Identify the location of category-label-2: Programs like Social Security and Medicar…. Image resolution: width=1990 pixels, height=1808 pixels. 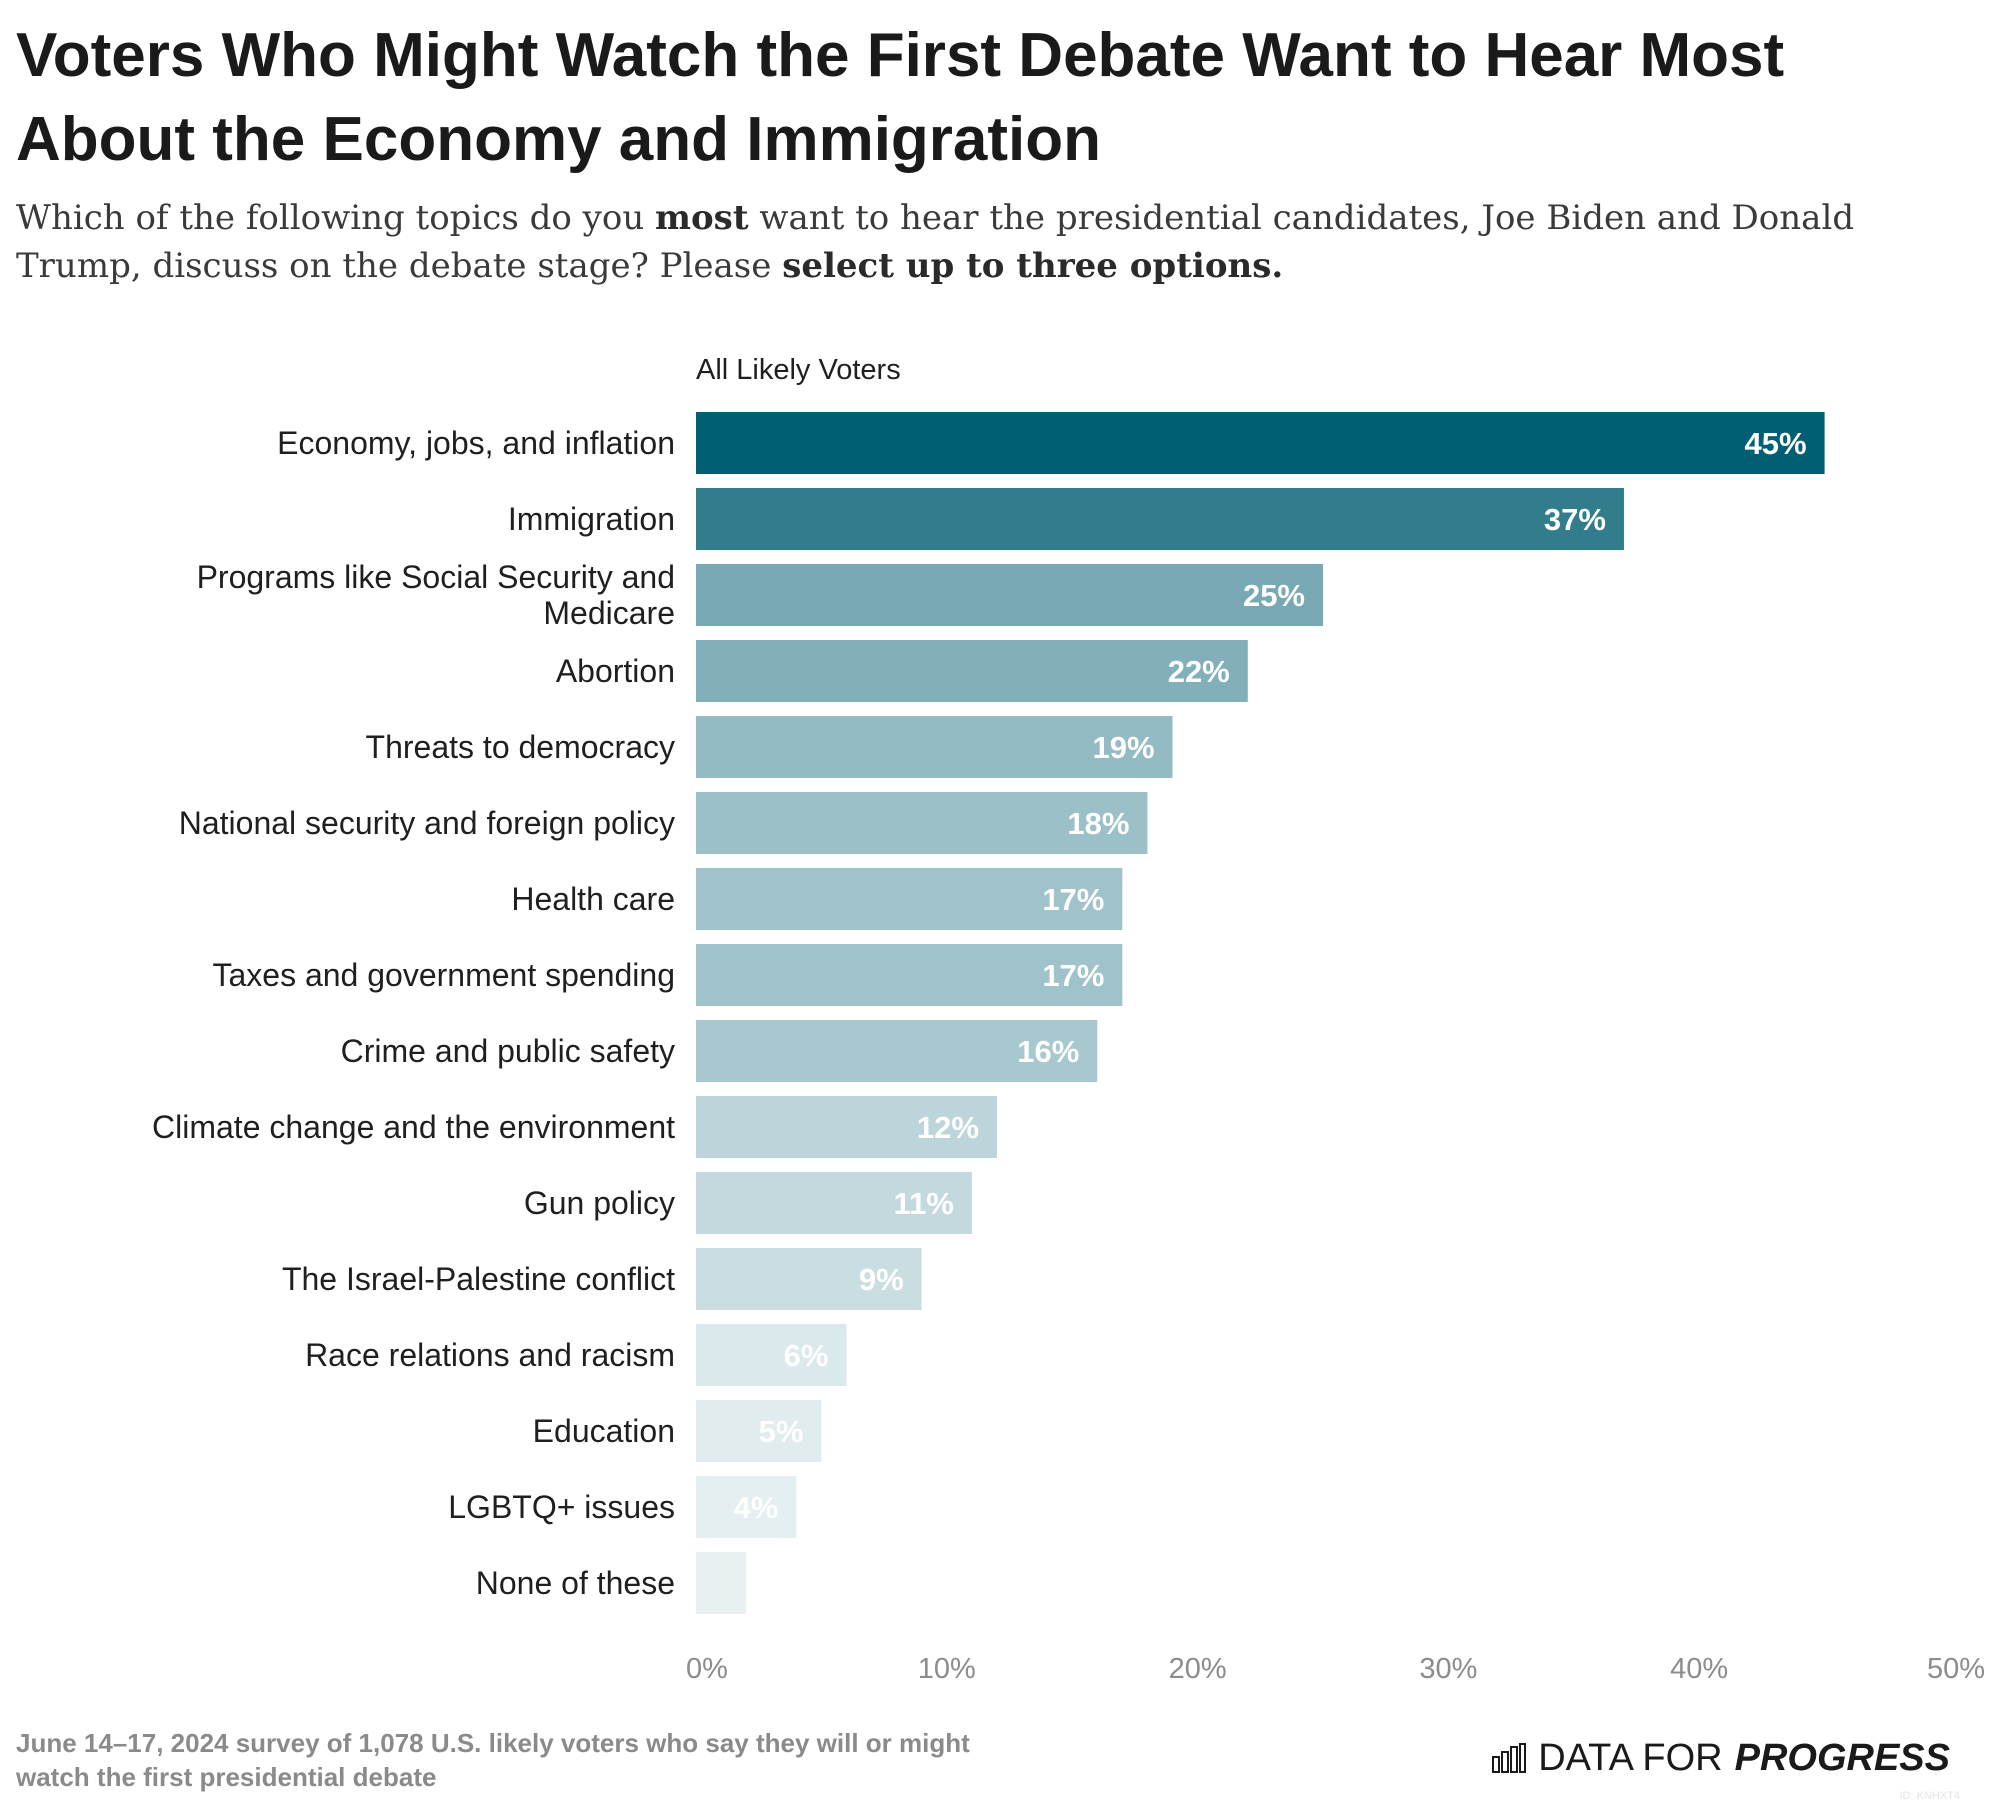
(436, 595).